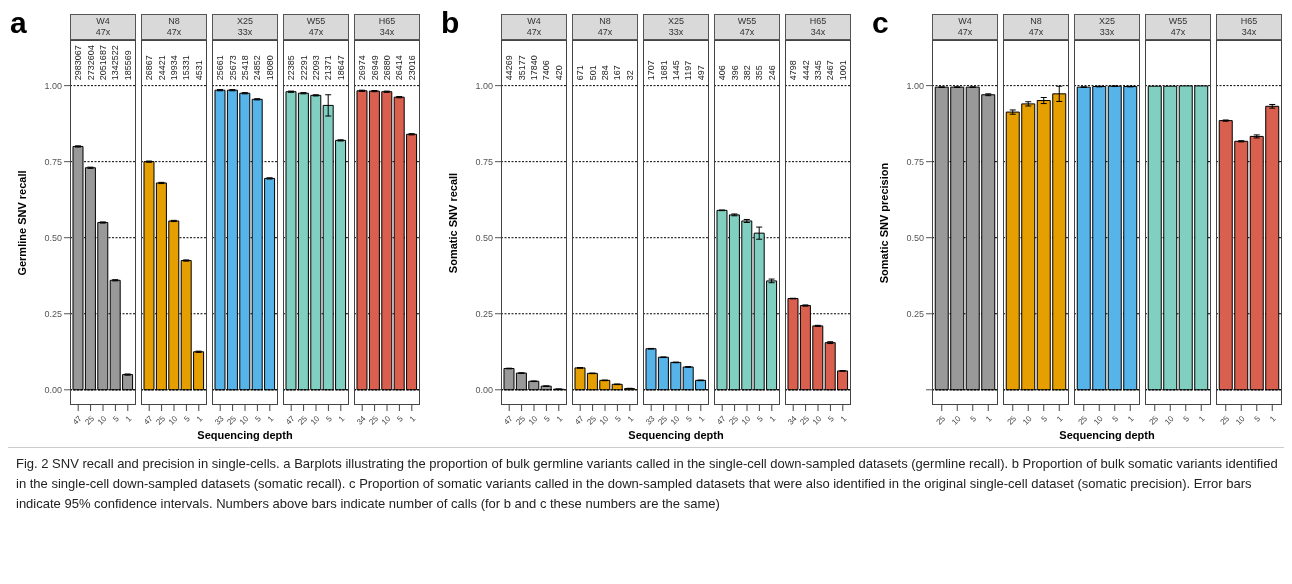  I want to click on annotation: 32, so click(629, 75).